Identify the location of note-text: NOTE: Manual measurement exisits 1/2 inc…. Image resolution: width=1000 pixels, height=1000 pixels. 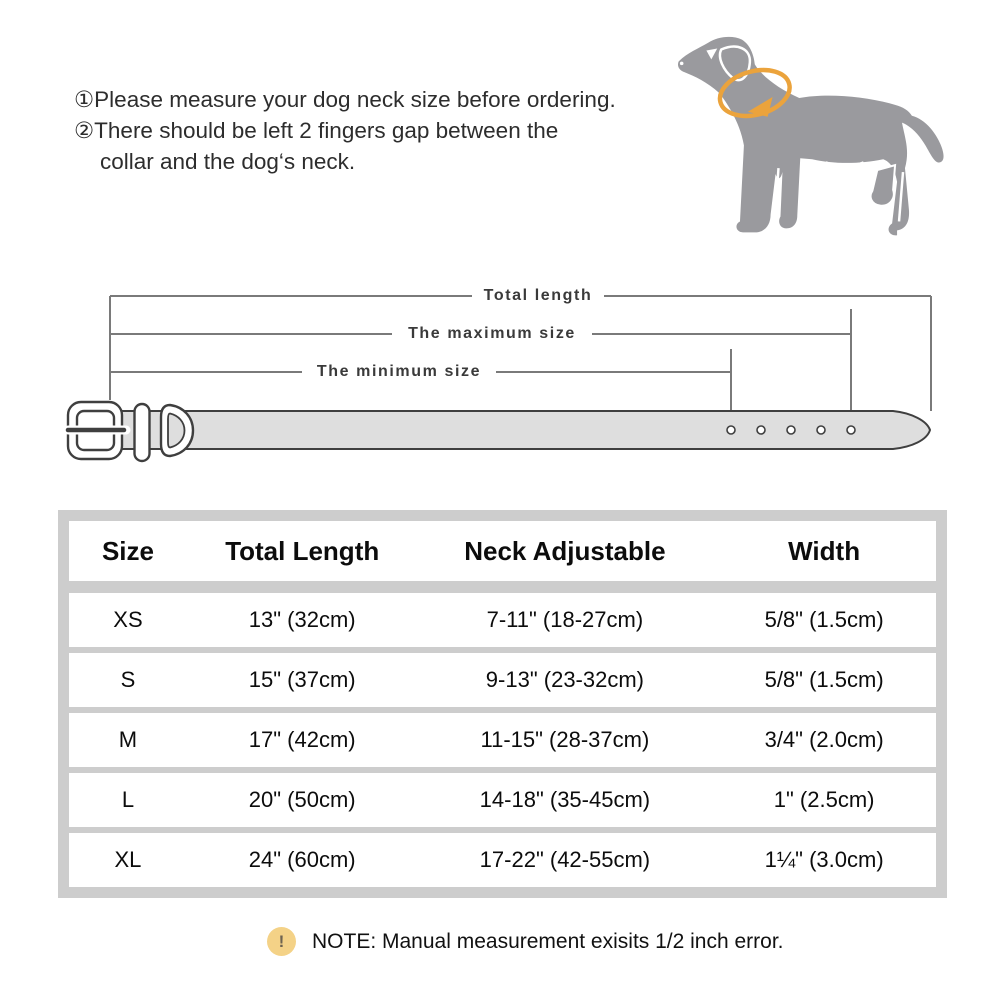
(548, 941).